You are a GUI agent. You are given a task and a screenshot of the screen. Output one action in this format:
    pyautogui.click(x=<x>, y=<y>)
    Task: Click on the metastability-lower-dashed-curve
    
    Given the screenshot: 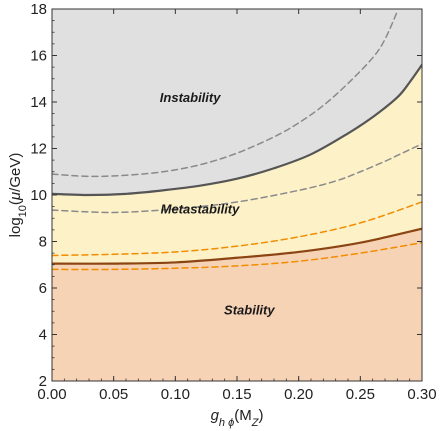 What is the action you would take?
    pyautogui.click(x=237, y=256)
    